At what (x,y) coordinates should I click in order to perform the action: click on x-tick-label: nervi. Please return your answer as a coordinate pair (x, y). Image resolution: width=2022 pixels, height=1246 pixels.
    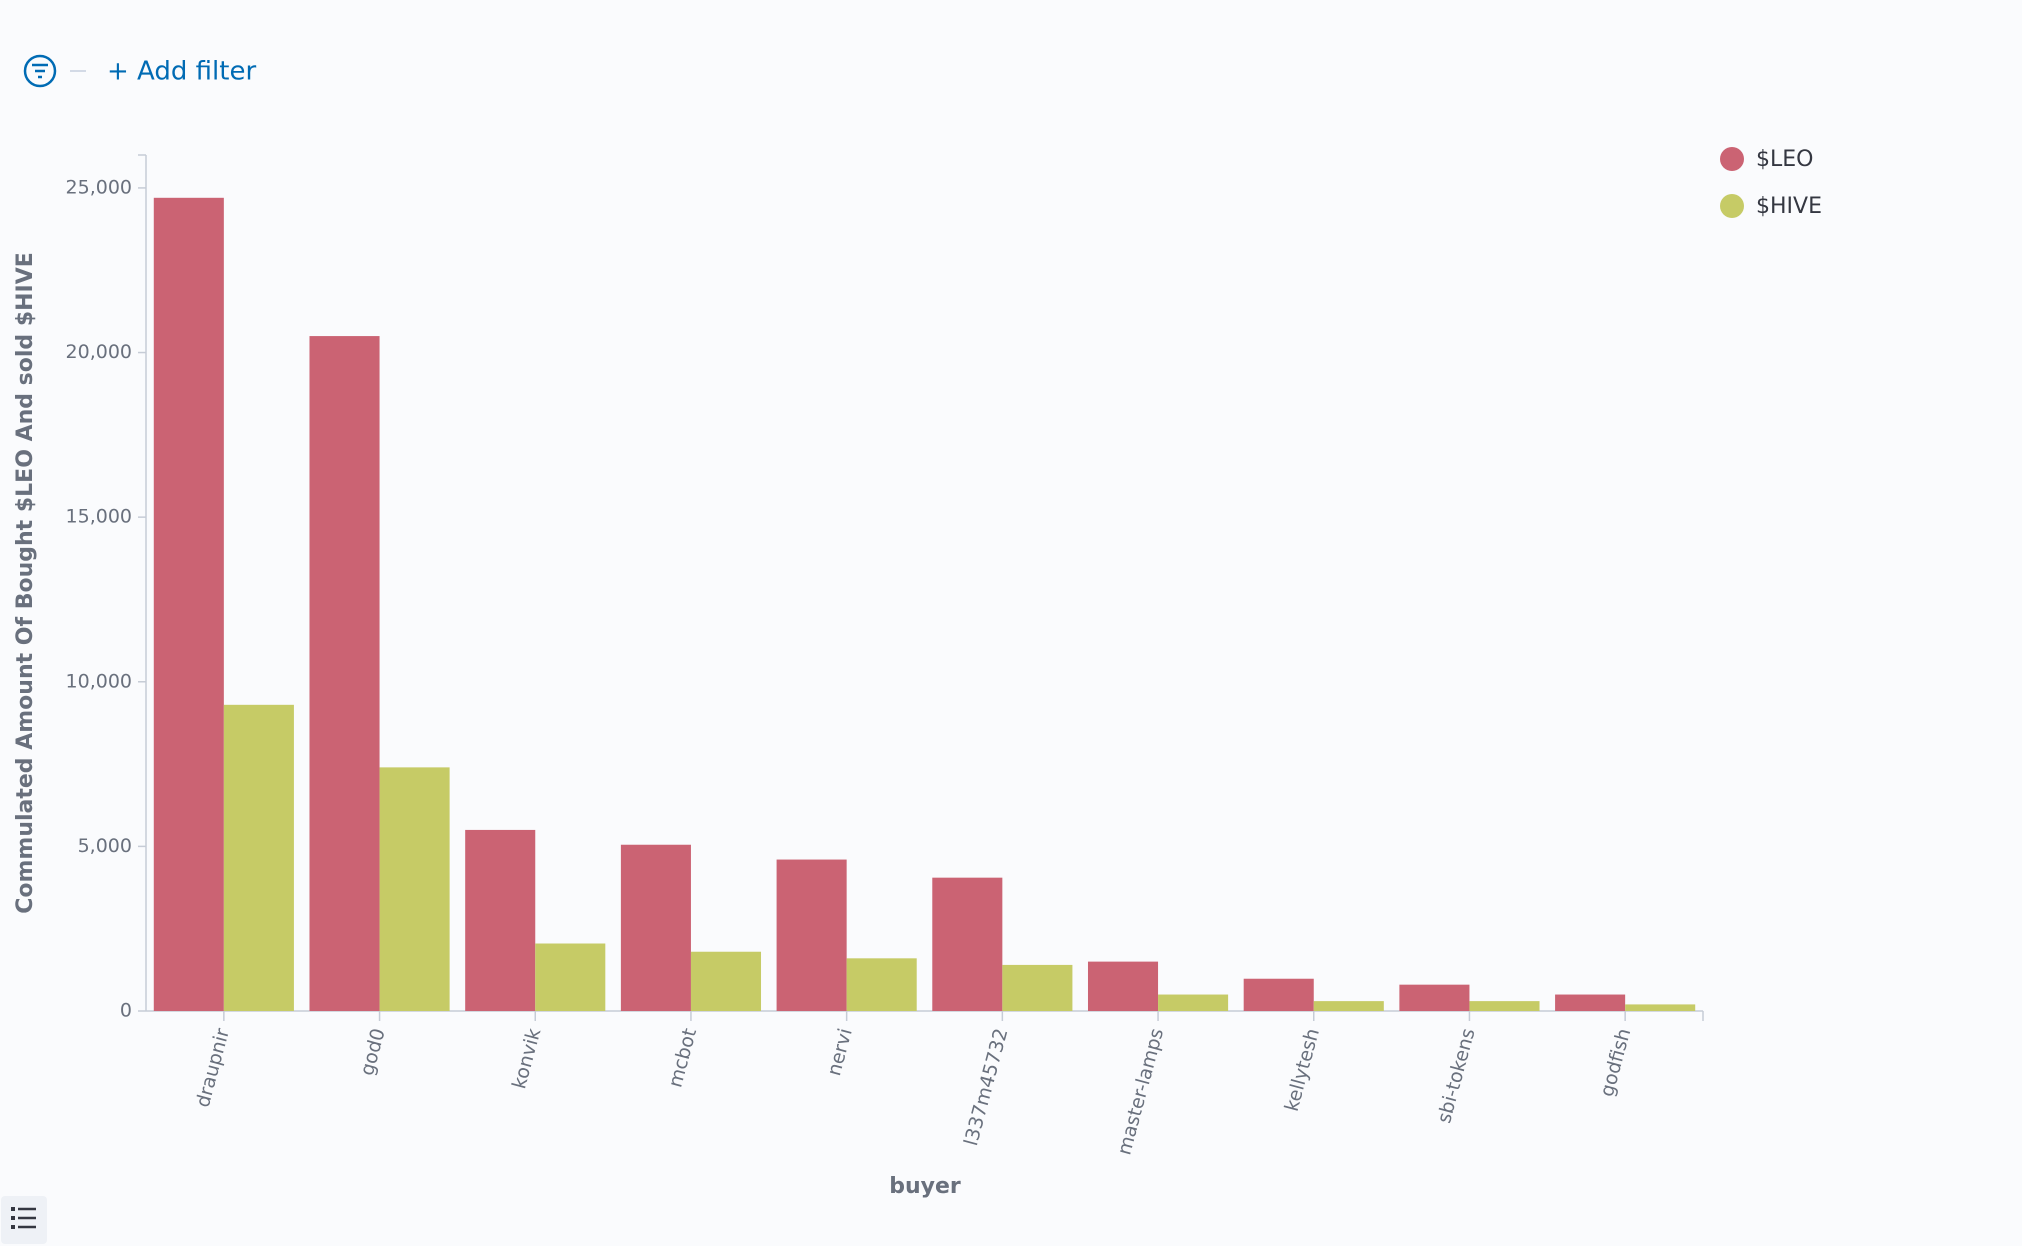
    Looking at the image, I should click on (840, 1052).